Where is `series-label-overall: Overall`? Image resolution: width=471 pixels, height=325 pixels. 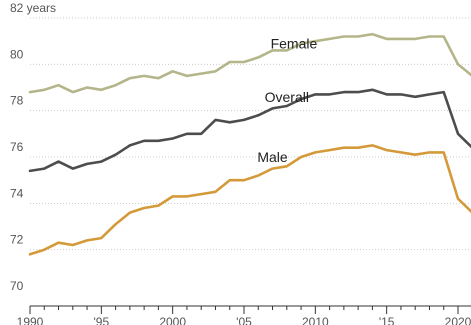 series-label-overall: Overall is located at coordinates (287, 97).